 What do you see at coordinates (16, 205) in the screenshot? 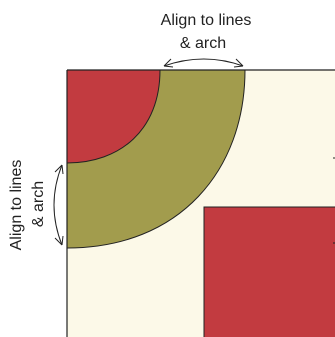
I see `side-label-line1: Align to lines` at bounding box center [16, 205].